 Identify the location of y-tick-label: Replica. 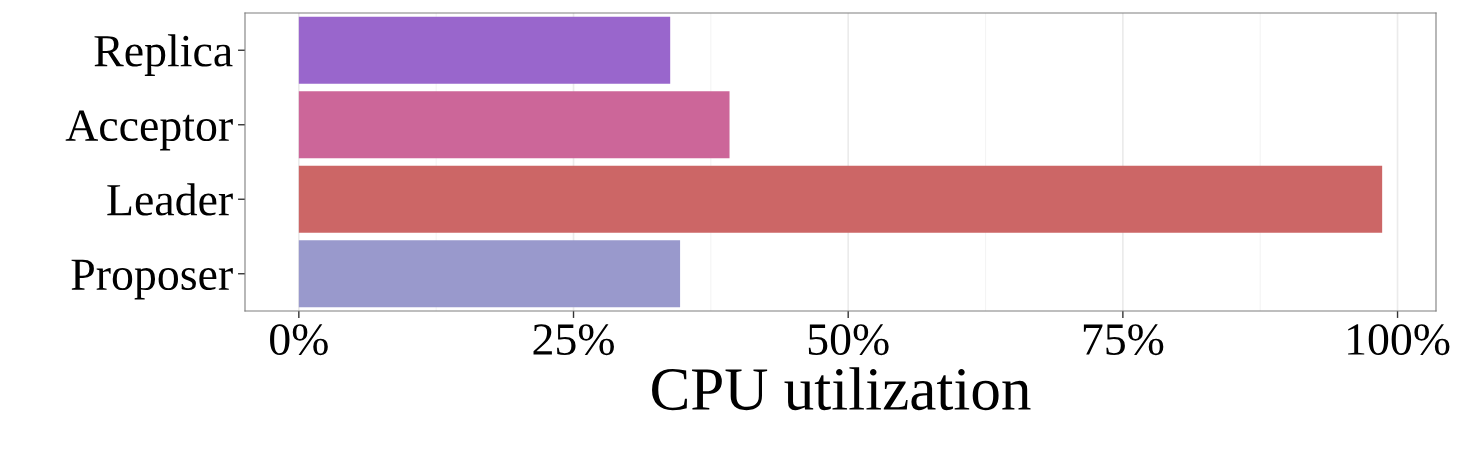
(163, 55).